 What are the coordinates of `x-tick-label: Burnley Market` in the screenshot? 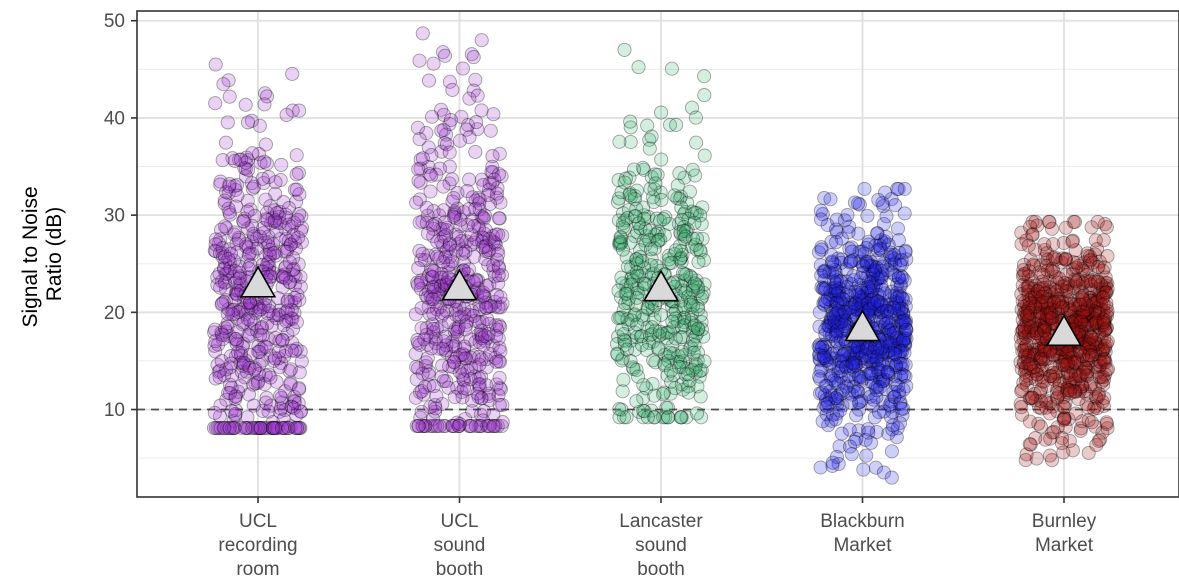 It's located at (1064, 533).